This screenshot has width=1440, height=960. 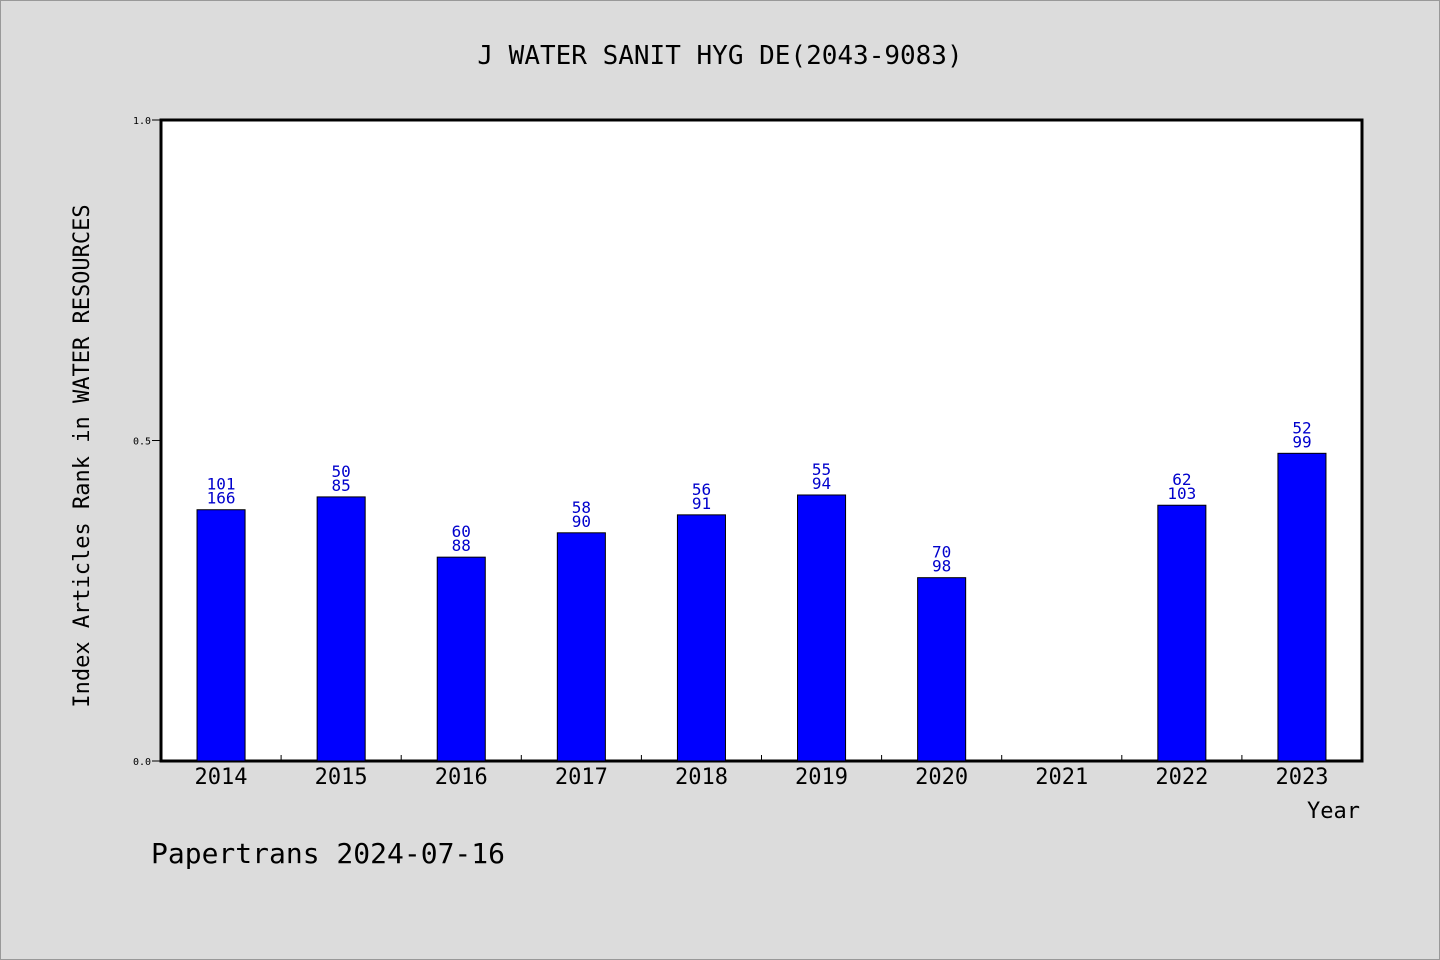 What do you see at coordinates (1301, 427) in the screenshot?
I see `bar-label-top: 52` at bounding box center [1301, 427].